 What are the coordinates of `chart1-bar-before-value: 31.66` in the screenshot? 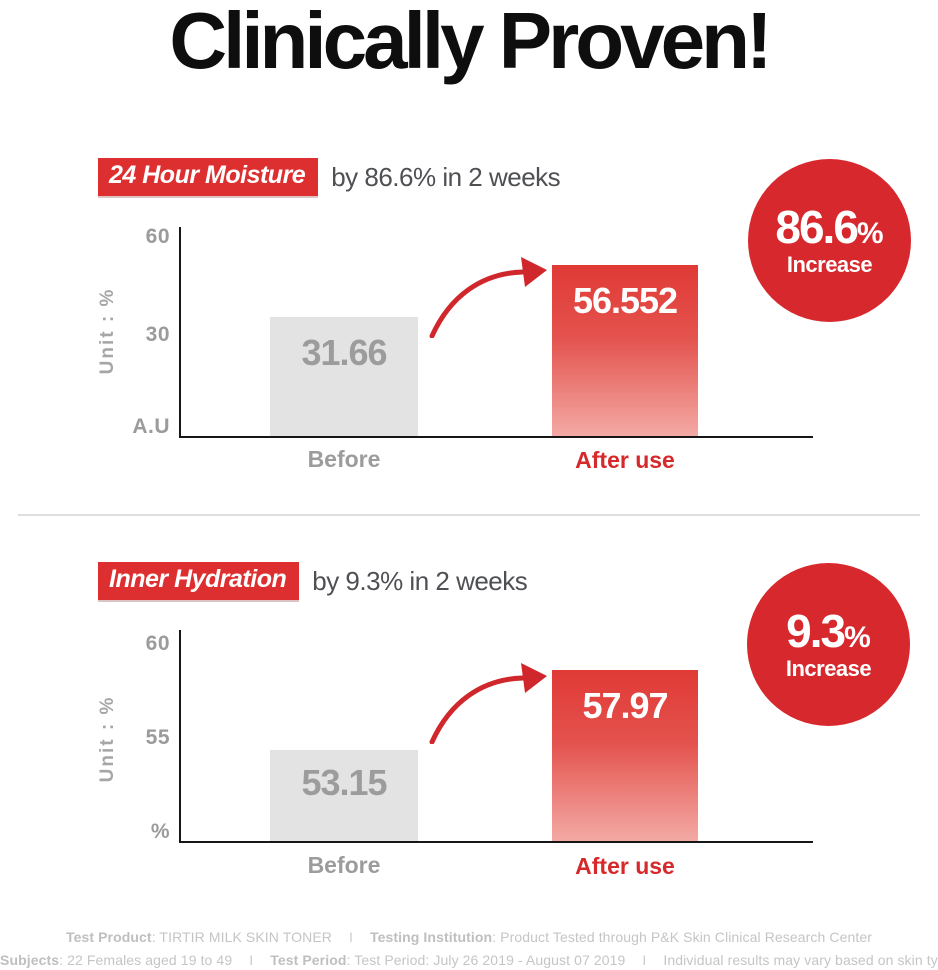 It's located at (344, 352).